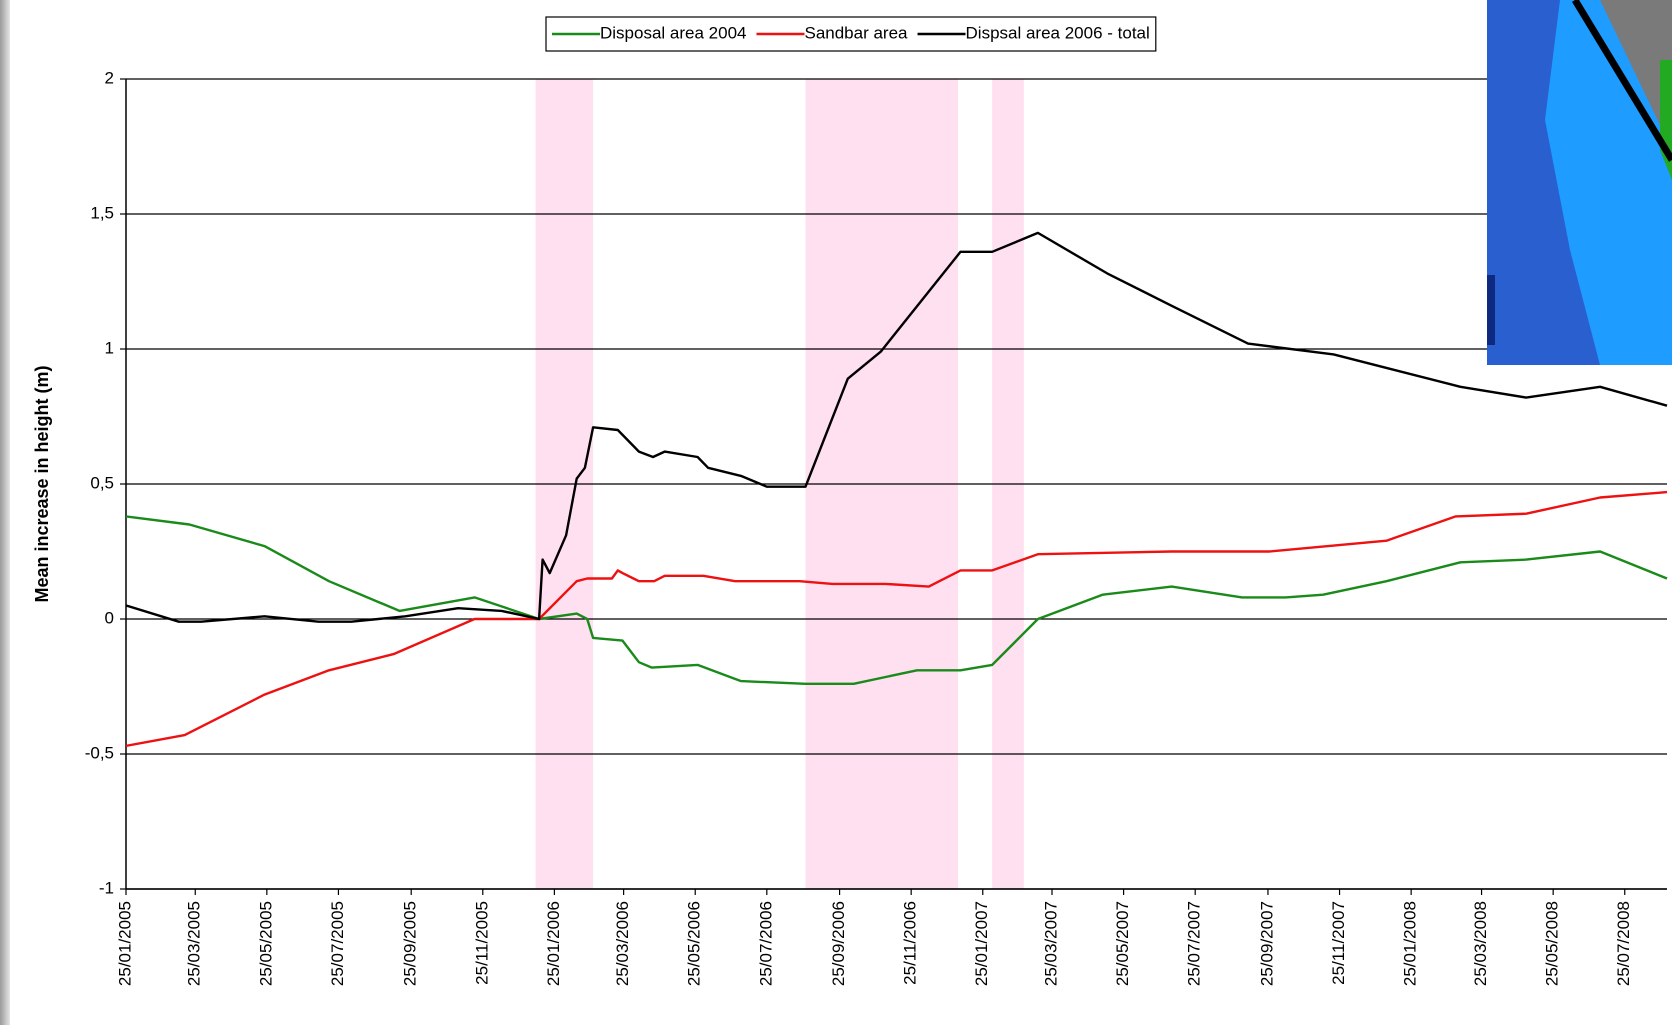 The height and width of the screenshot is (1025, 1672). What do you see at coordinates (102, 212) in the screenshot?
I see `y-tick-label: 1,5` at bounding box center [102, 212].